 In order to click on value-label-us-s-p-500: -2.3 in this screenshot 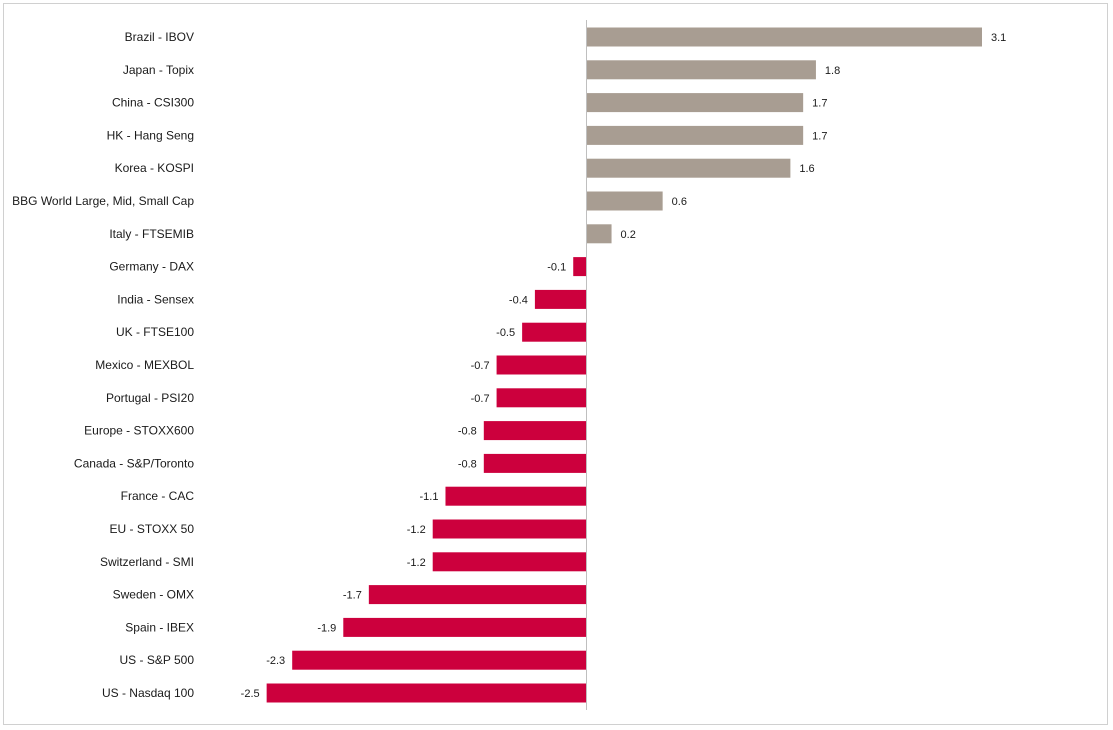, I will do `click(275, 661)`.